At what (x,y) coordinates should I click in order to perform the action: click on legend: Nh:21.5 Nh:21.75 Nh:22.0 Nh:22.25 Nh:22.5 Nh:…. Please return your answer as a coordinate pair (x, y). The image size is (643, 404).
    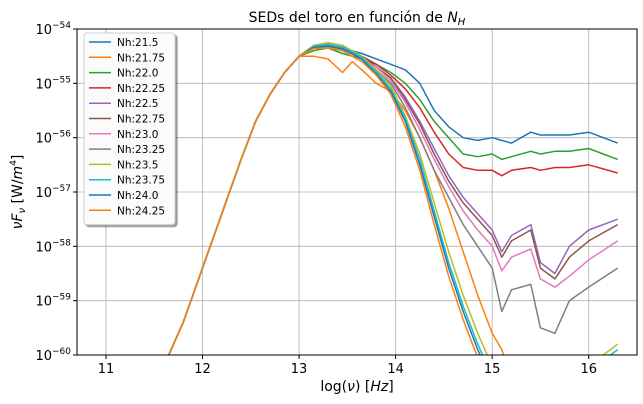
    Looking at the image, I should click on (129, 129).